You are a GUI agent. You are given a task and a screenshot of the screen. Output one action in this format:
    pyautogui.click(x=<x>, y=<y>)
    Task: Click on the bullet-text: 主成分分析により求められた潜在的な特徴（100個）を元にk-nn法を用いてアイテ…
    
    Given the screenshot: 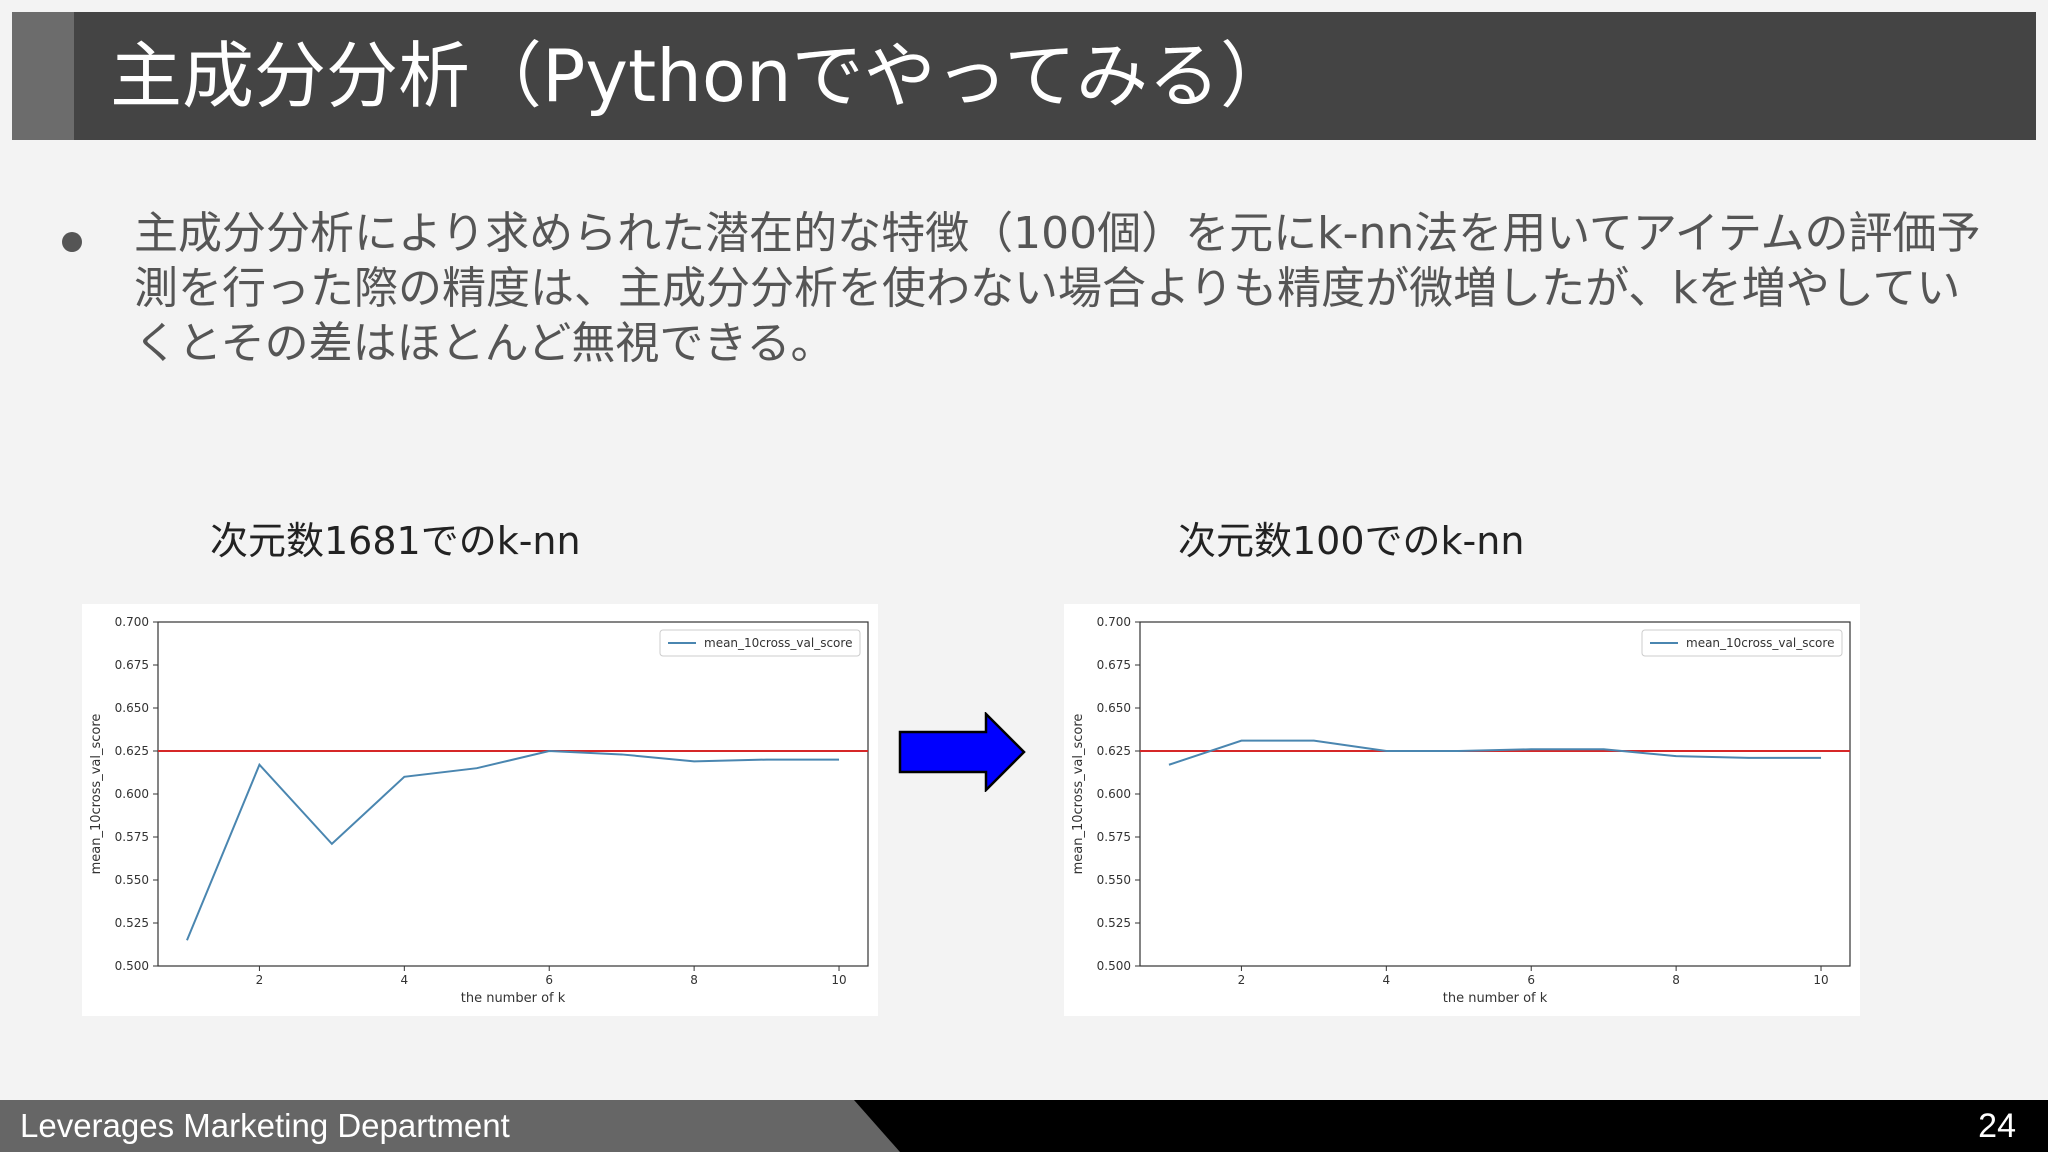 What is the action you would take?
    pyautogui.click(x=1057, y=288)
    